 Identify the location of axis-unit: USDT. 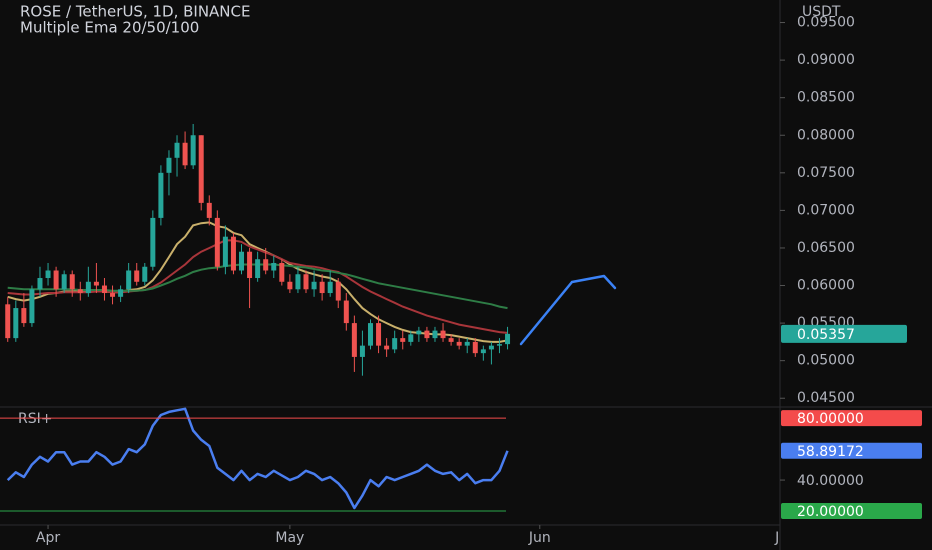
(821, 12).